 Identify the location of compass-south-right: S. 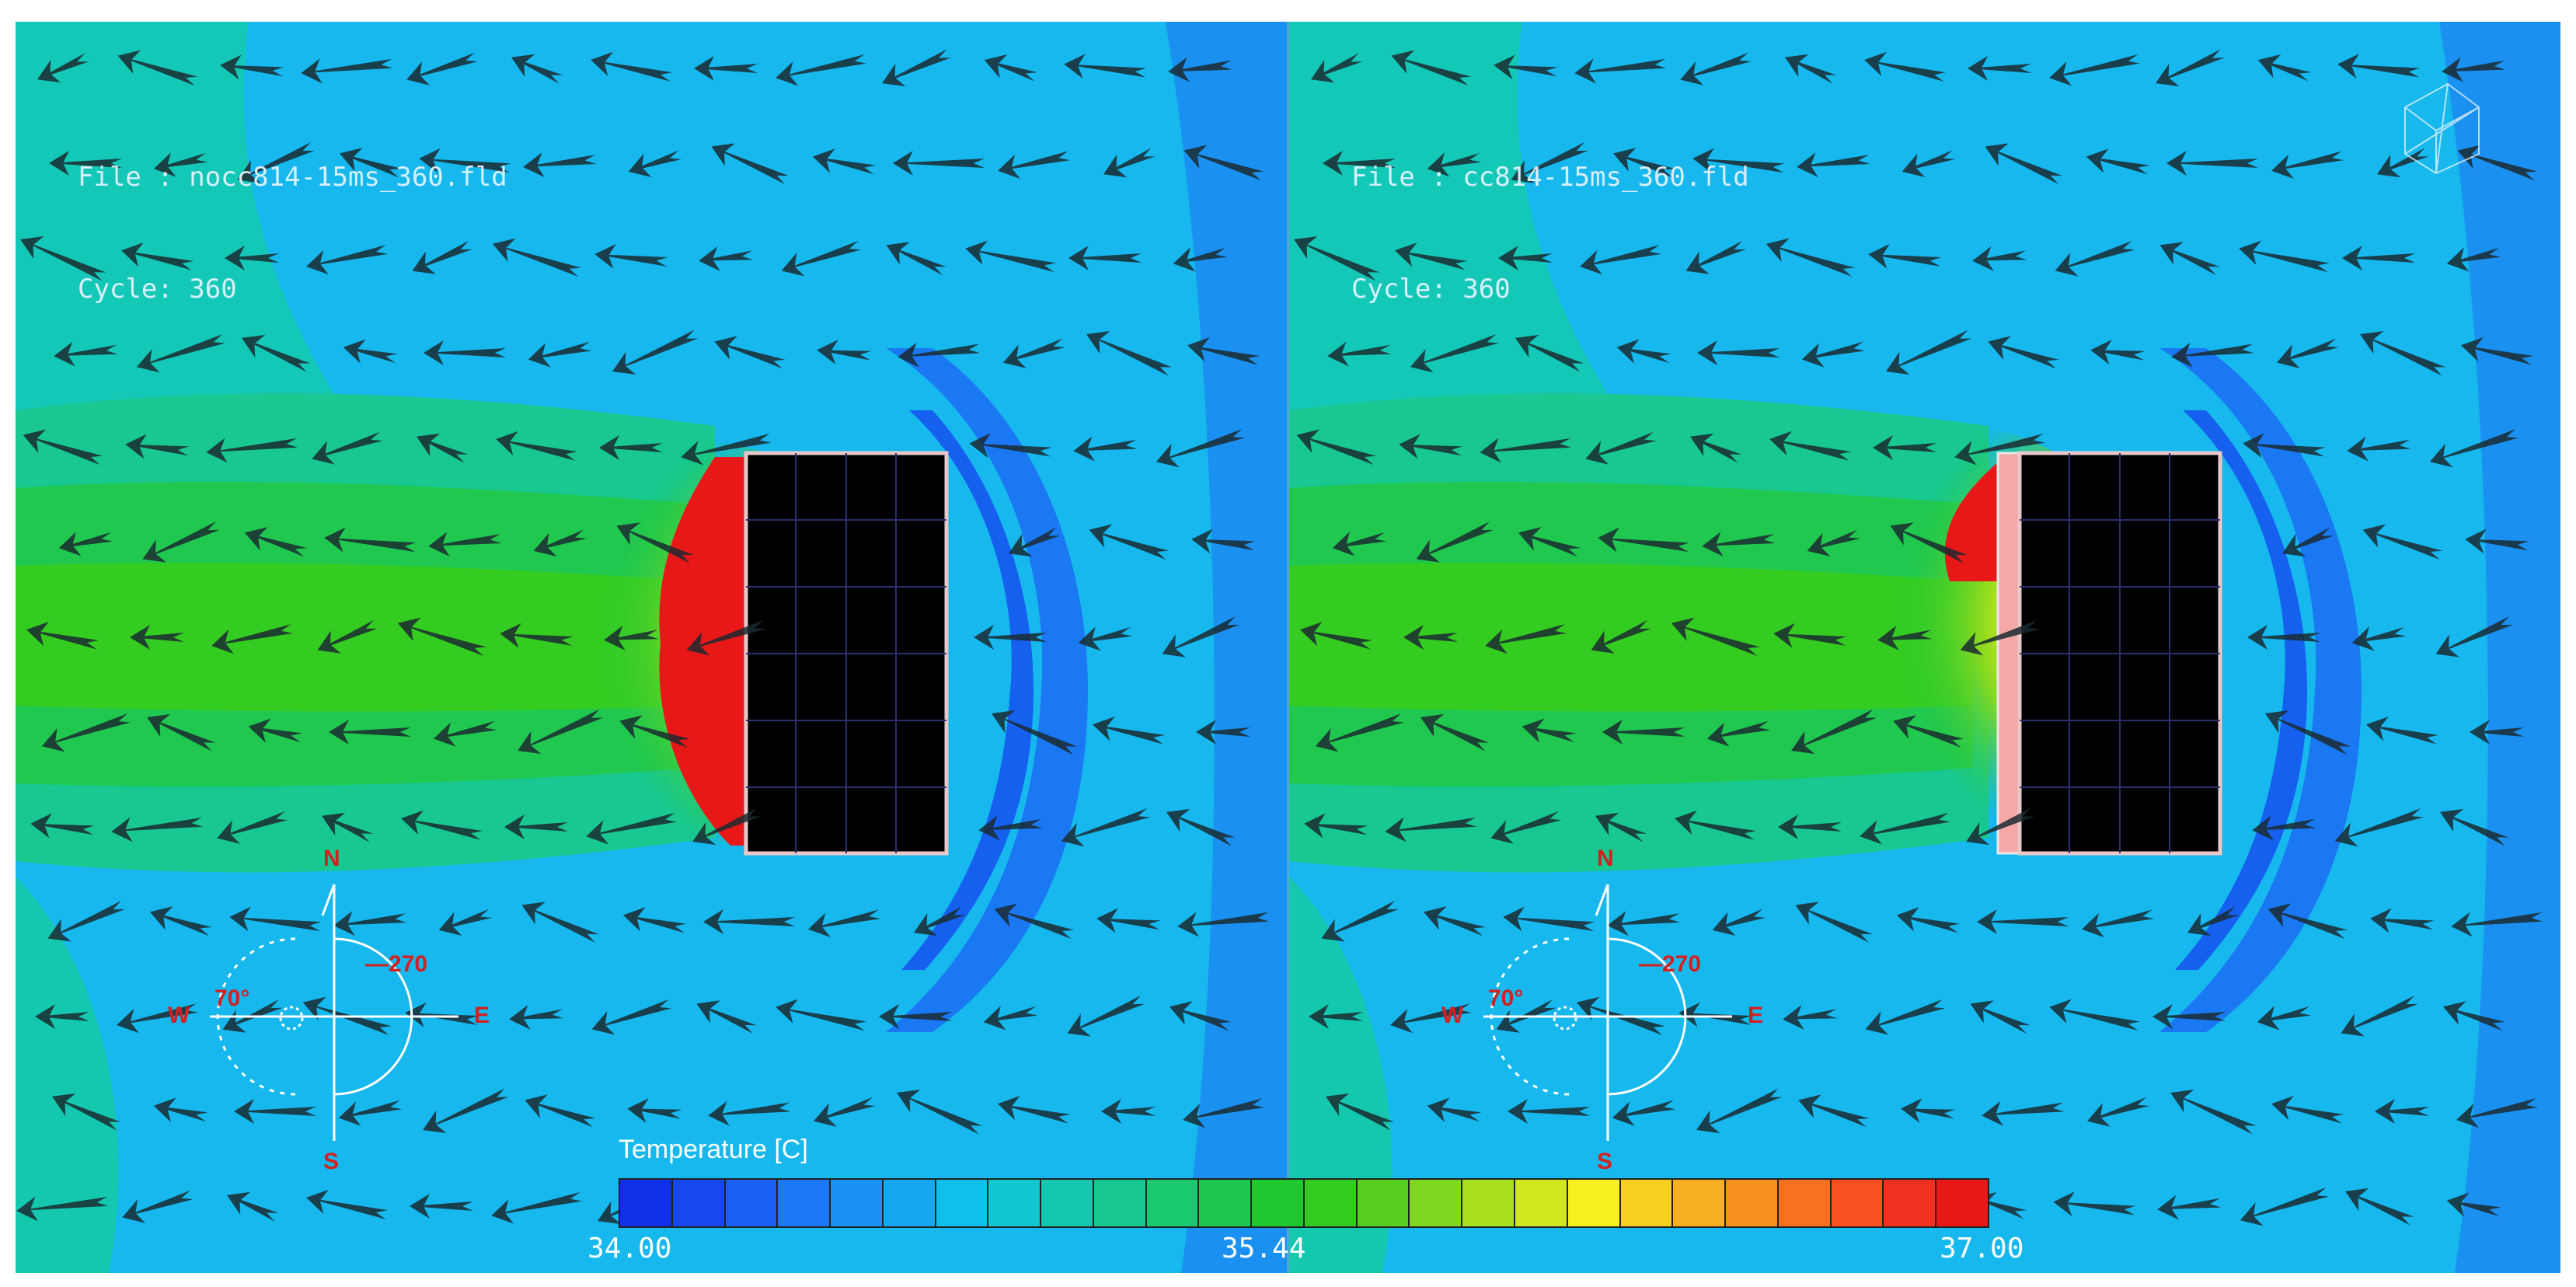
(1605, 1161).